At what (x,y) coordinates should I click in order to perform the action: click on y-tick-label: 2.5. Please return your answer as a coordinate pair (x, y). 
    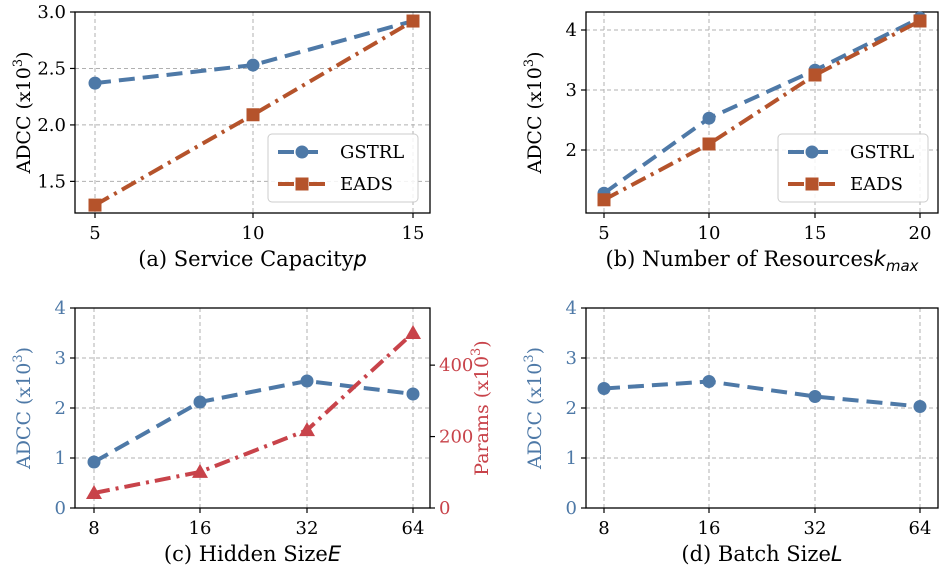
    Looking at the image, I should click on (51, 68).